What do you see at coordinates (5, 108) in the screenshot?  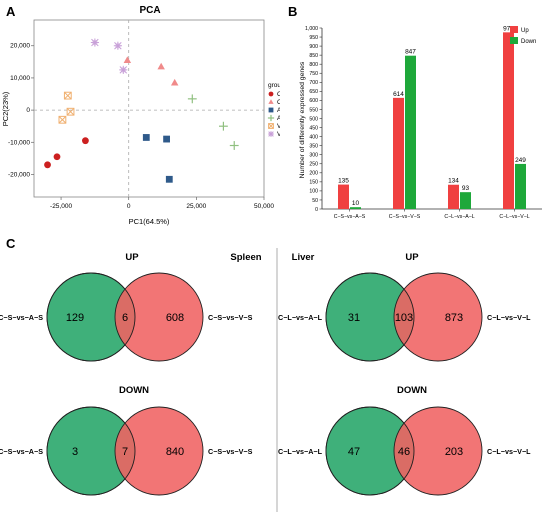 I see `pca-y-axis-label: PC2(23%)` at bounding box center [5, 108].